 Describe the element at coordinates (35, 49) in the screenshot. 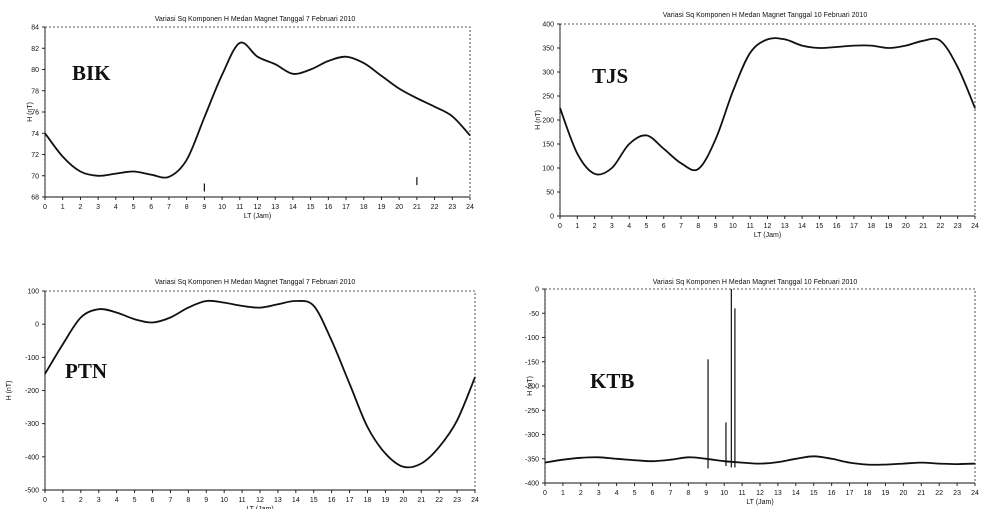

I see `y-tick-label: 82` at that location.